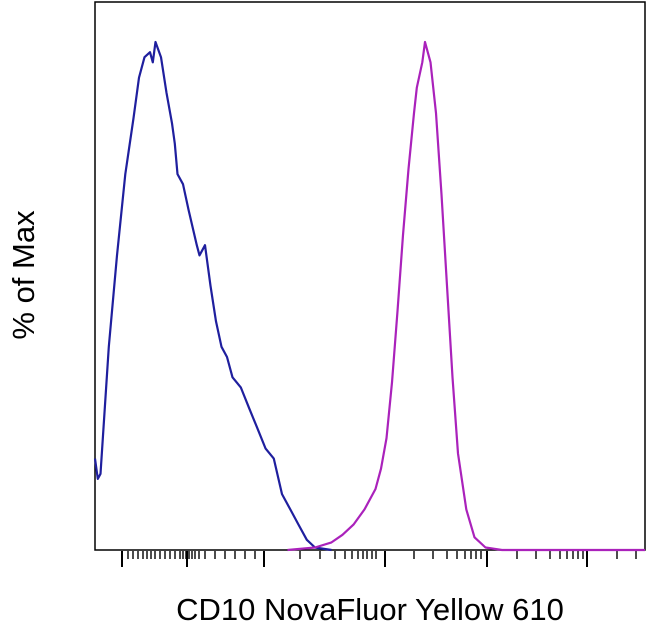  I want to click on y-axis-label-text: % of Max, so click(23, 275).